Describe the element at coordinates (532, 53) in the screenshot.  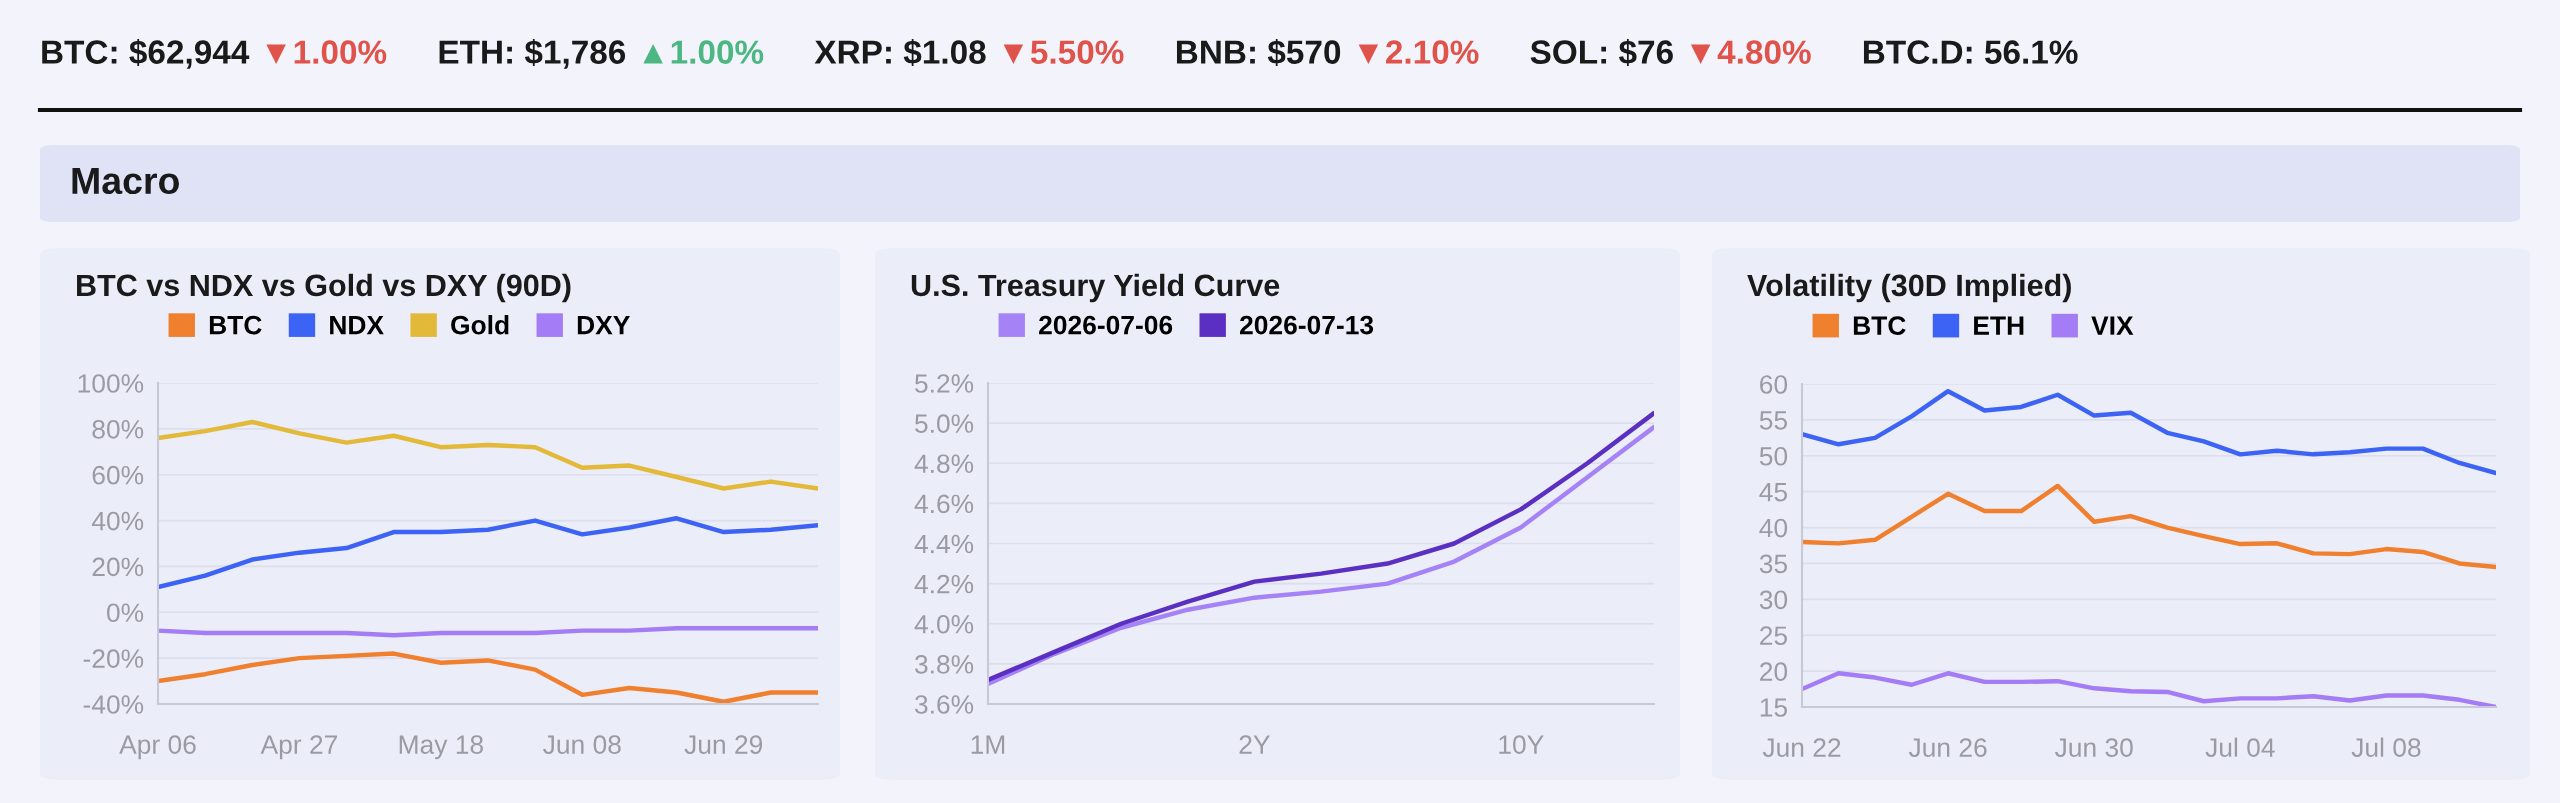
I see `text: ETH: $1,786` at that location.